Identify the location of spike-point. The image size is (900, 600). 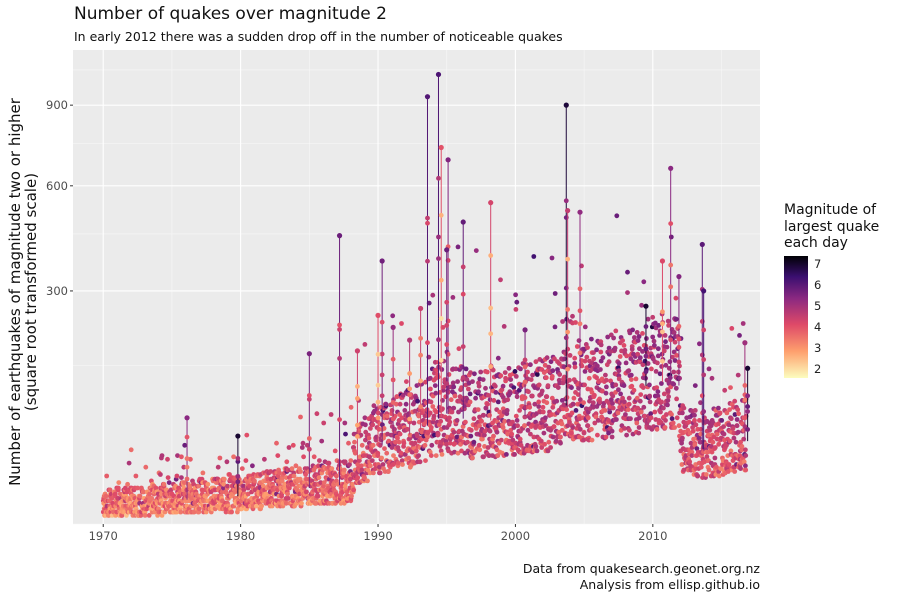
(427, 97).